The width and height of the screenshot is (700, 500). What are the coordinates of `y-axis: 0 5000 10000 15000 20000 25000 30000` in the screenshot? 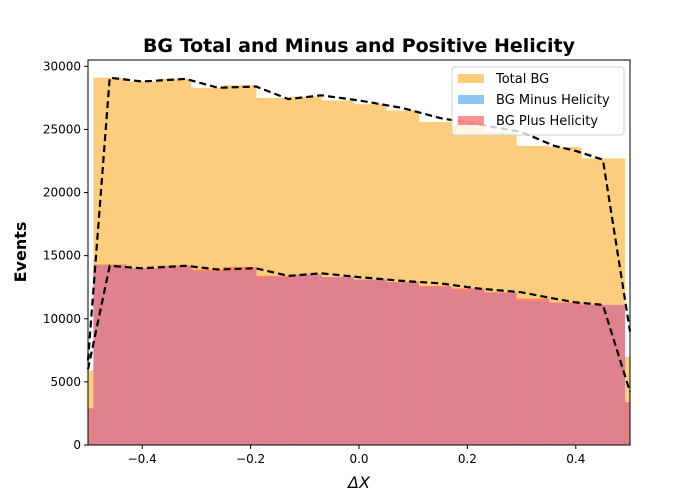 It's located at (65, 255).